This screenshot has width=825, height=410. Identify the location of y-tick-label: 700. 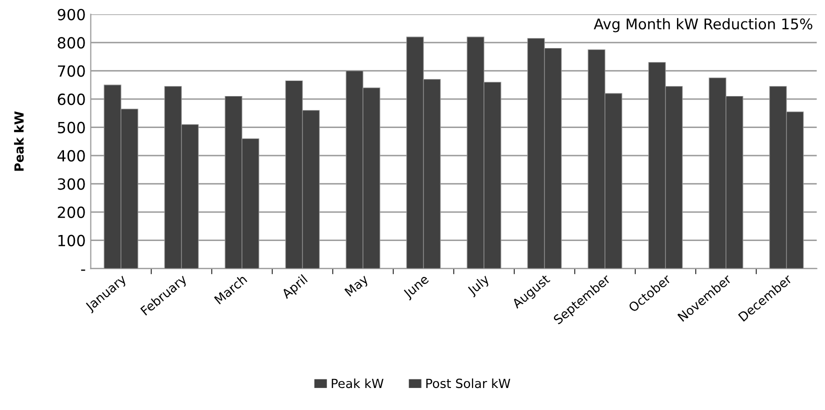
(71, 71).